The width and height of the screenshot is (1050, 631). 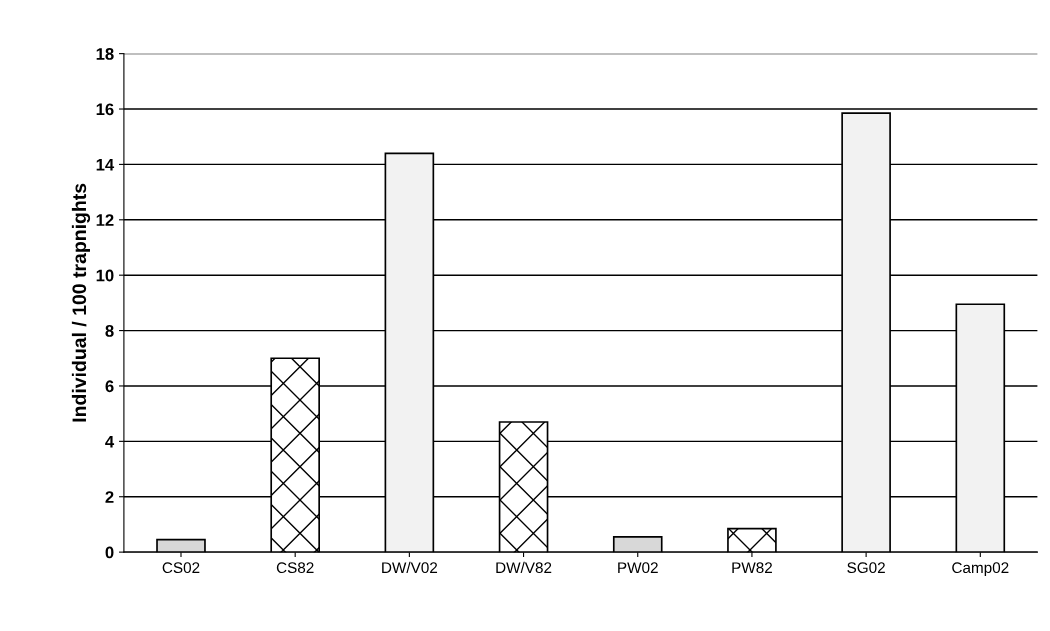 What do you see at coordinates (638, 568) in the screenshot?
I see `x-tick-label: PW02` at bounding box center [638, 568].